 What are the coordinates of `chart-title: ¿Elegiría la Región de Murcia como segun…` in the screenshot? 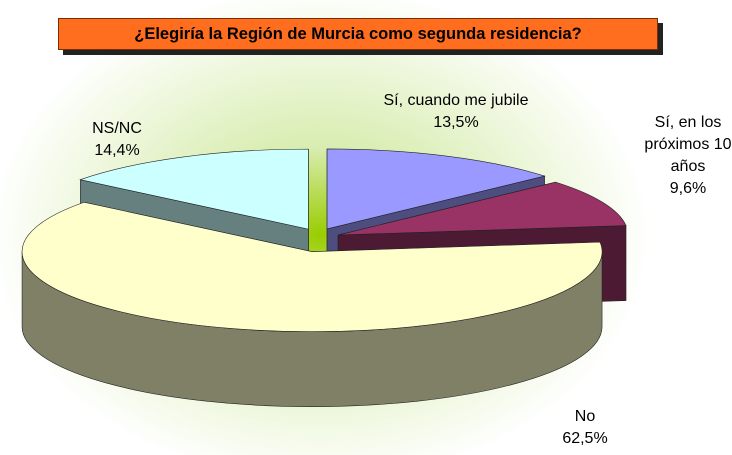 It's located at (358, 34).